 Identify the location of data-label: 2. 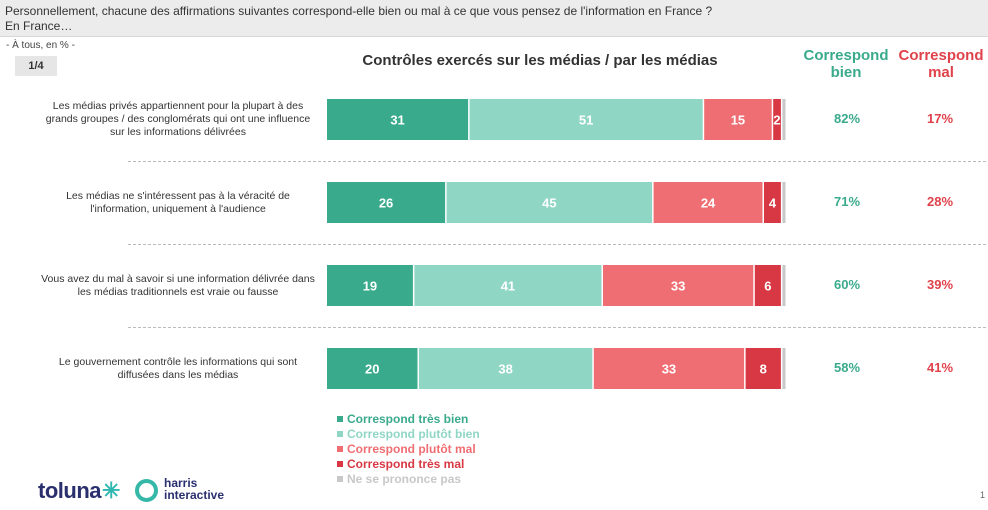
(776, 120).